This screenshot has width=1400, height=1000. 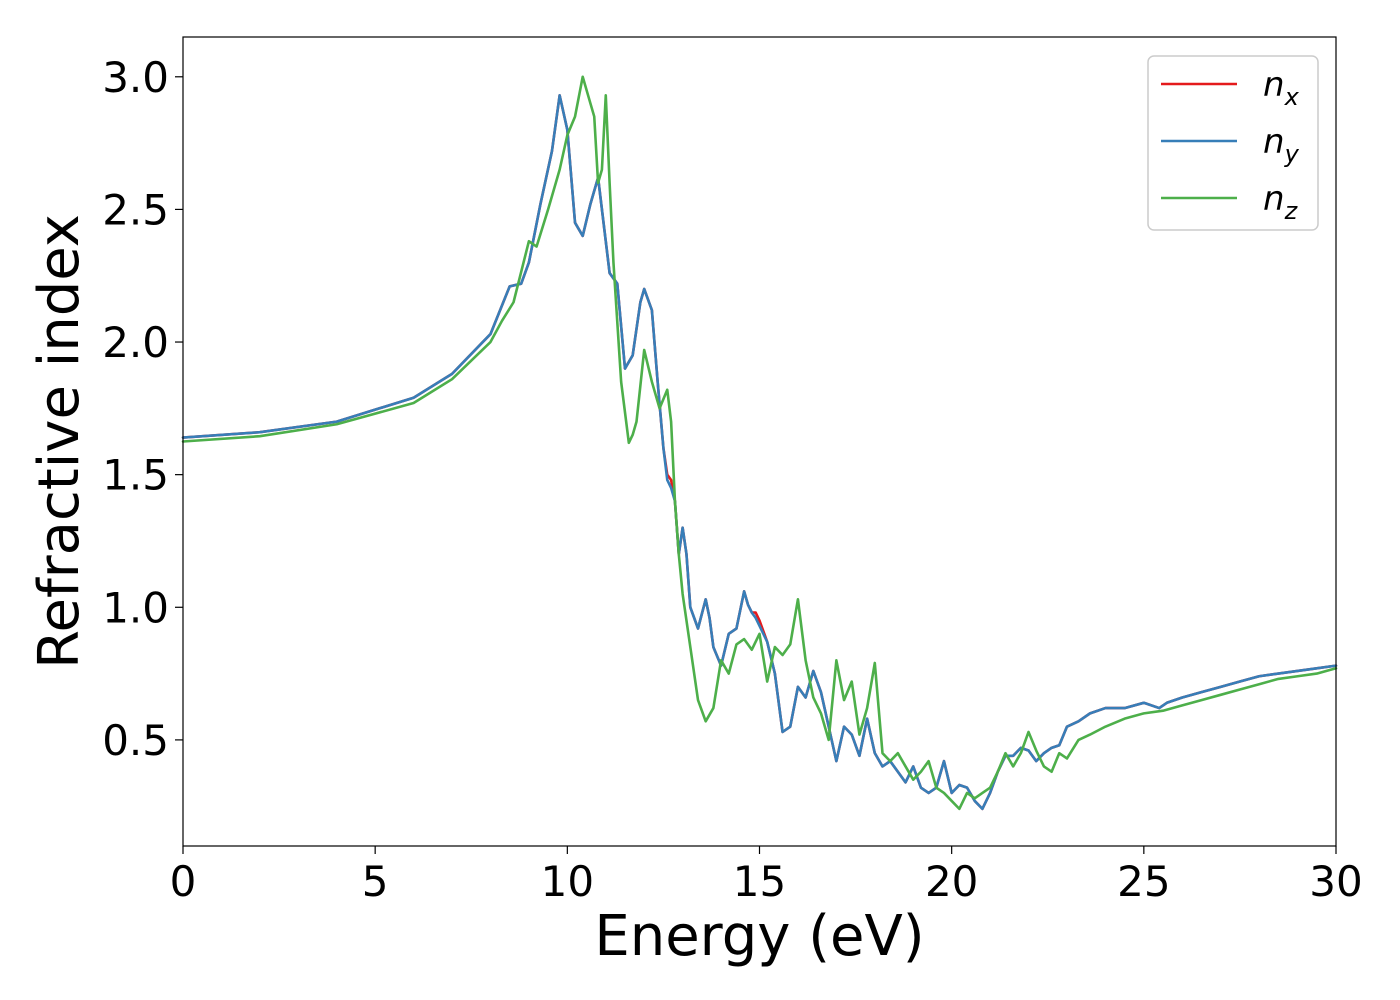 What do you see at coordinates (1291, 211) in the screenshot?
I see `legend-label-subscript: z` at bounding box center [1291, 211].